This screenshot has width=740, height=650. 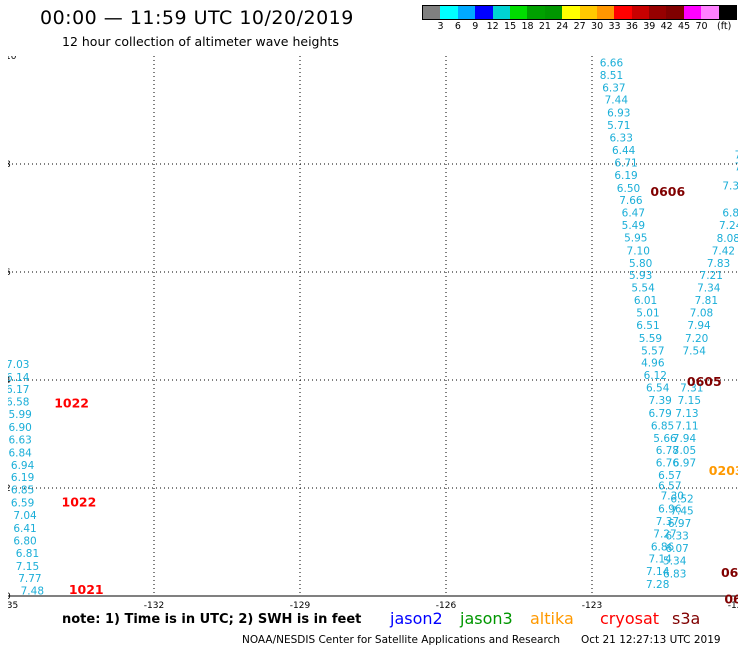 What do you see at coordinates (486, 618) in the screenshot?
I see `satellite-legend-item: jason3` at bounding box center [486, 618].